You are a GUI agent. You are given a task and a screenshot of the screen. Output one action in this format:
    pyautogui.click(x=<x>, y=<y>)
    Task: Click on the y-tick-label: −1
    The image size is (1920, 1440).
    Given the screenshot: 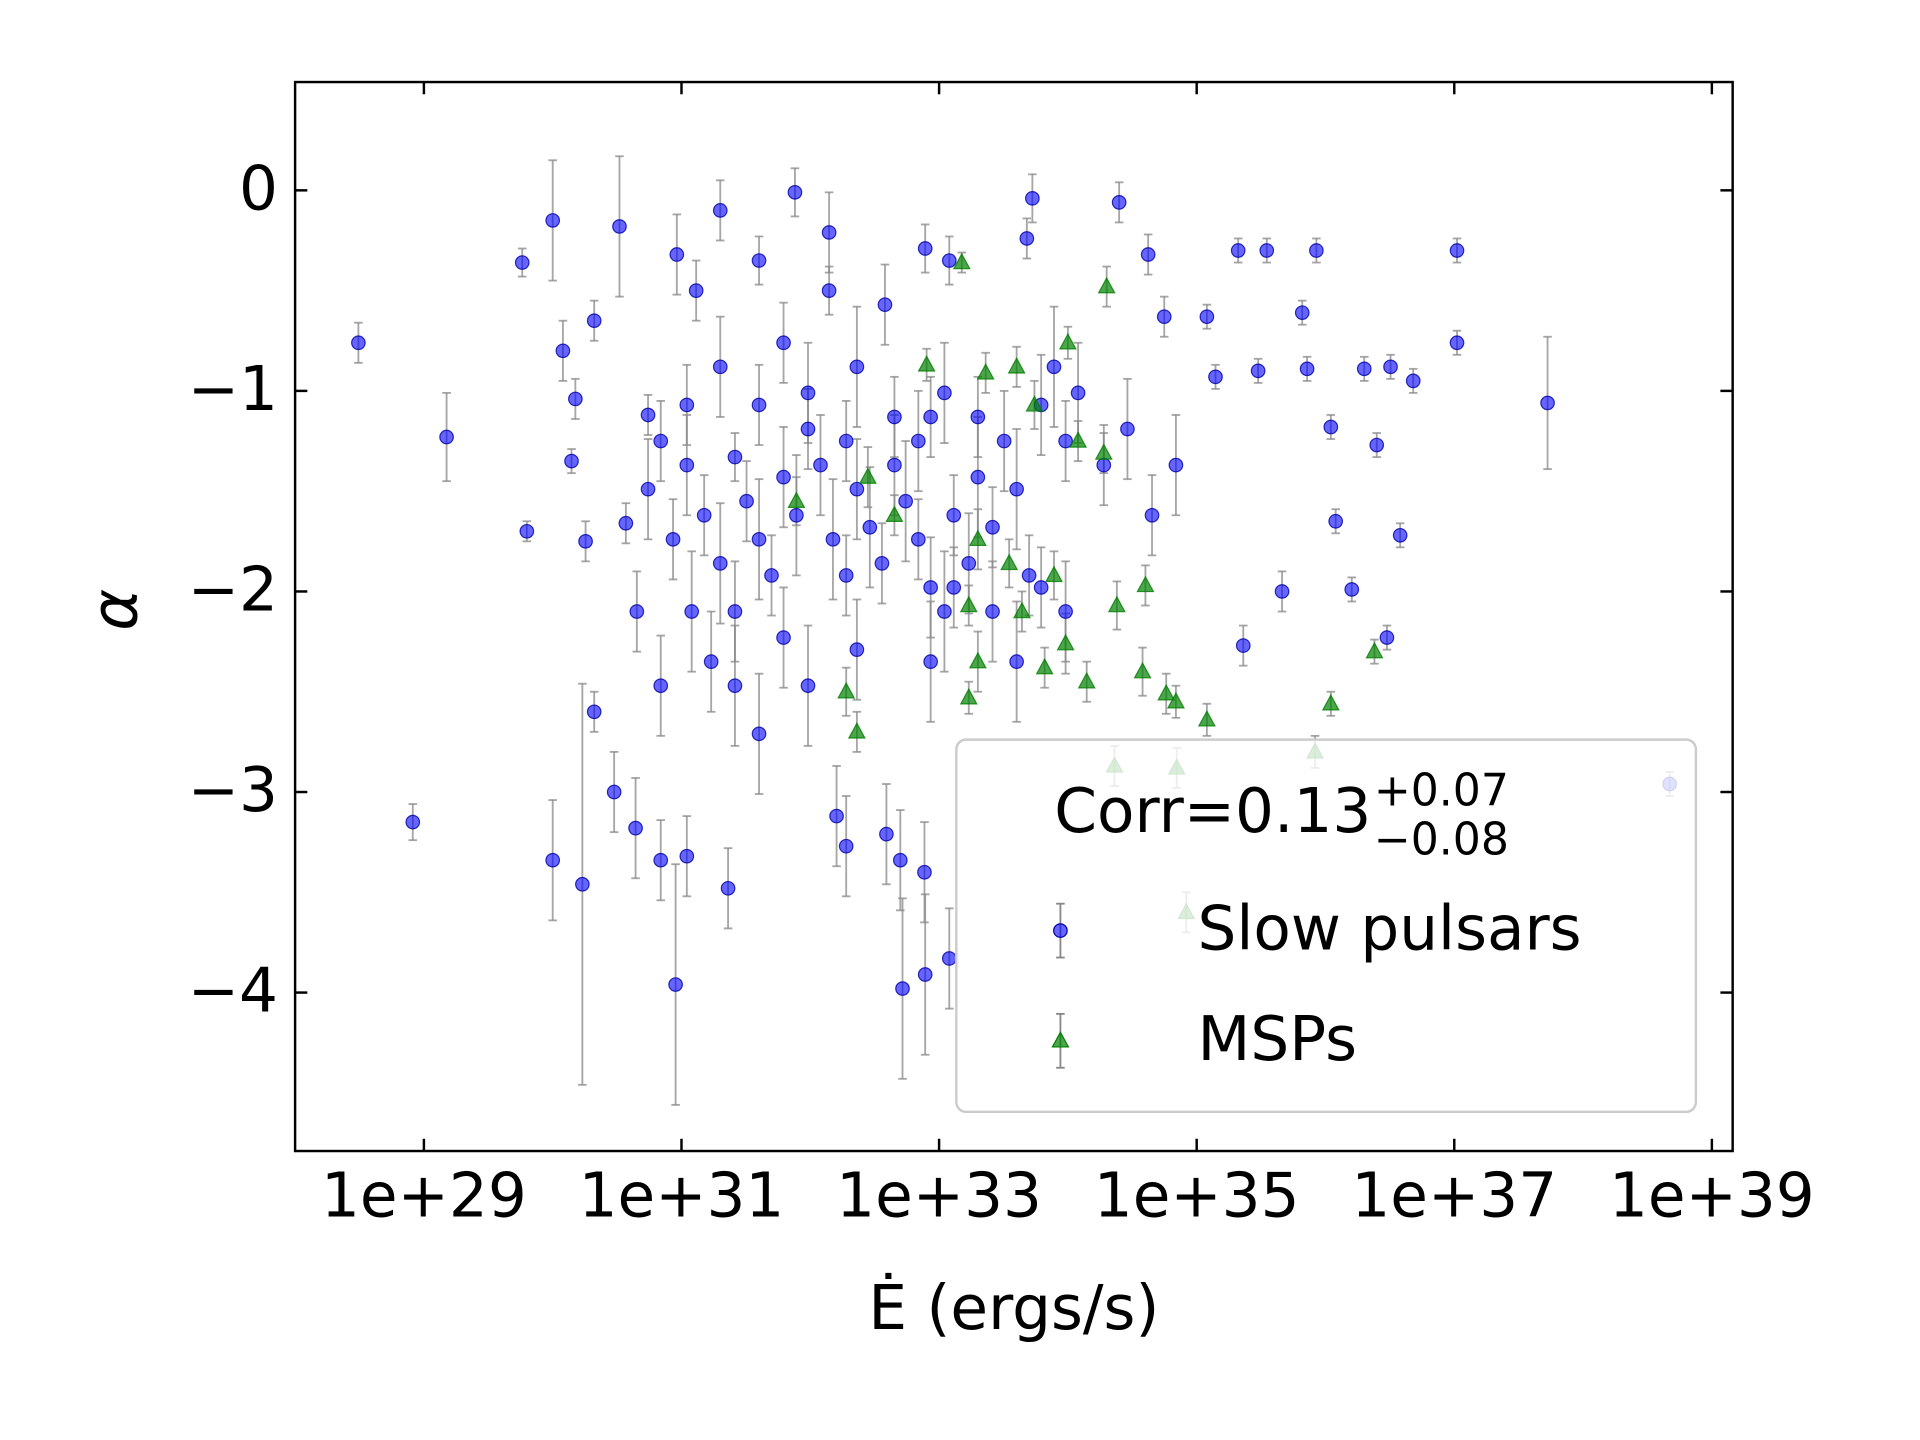 What is the action you would take?
    pyautogui.click(x=233, y=389)
    